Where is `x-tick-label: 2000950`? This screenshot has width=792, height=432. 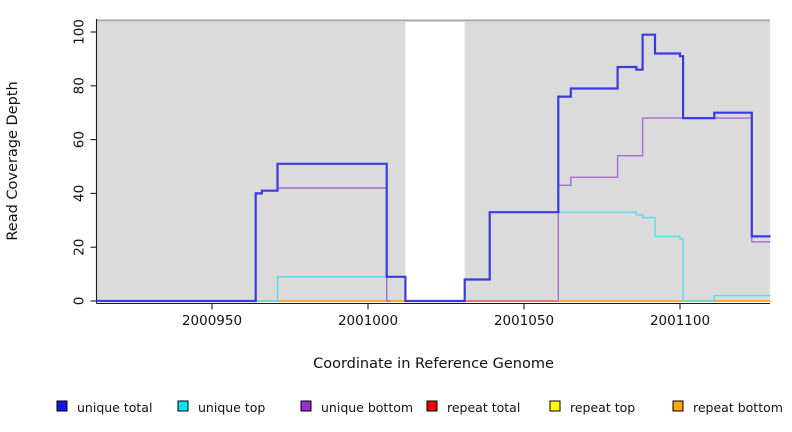
x-tick-label: 2000950 is located at coordinates (212, 321).